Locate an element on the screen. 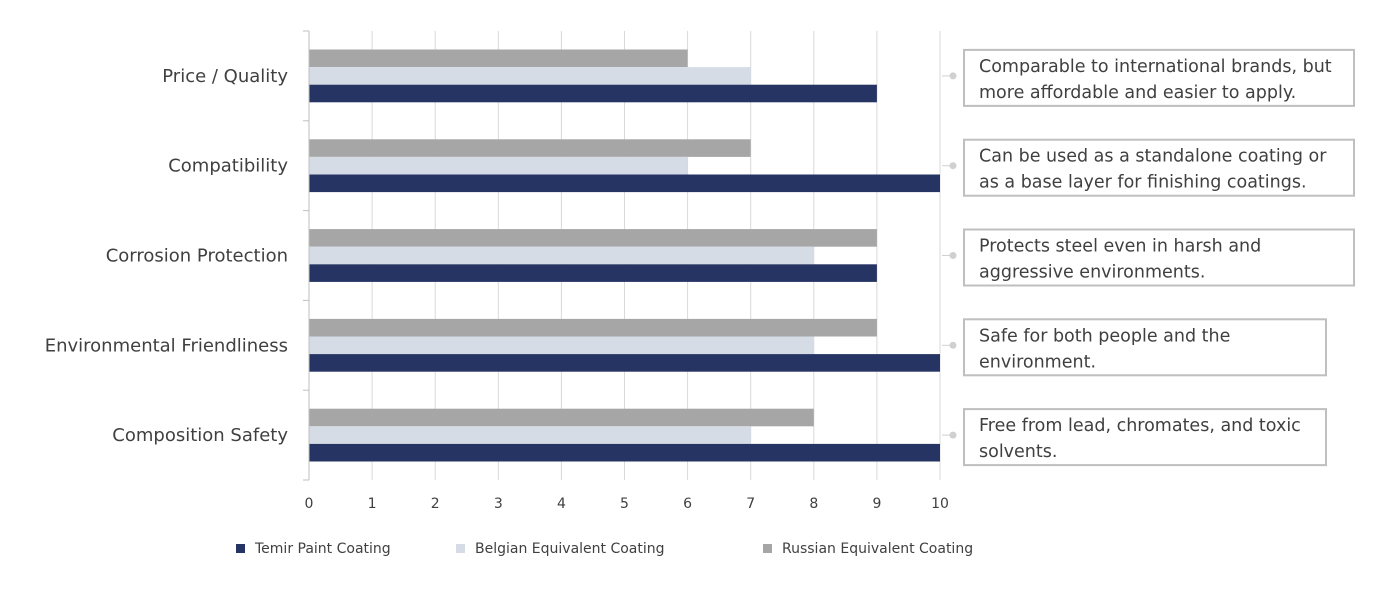  category-label: Environmental Friendliness is located at coordinates (166, 345).